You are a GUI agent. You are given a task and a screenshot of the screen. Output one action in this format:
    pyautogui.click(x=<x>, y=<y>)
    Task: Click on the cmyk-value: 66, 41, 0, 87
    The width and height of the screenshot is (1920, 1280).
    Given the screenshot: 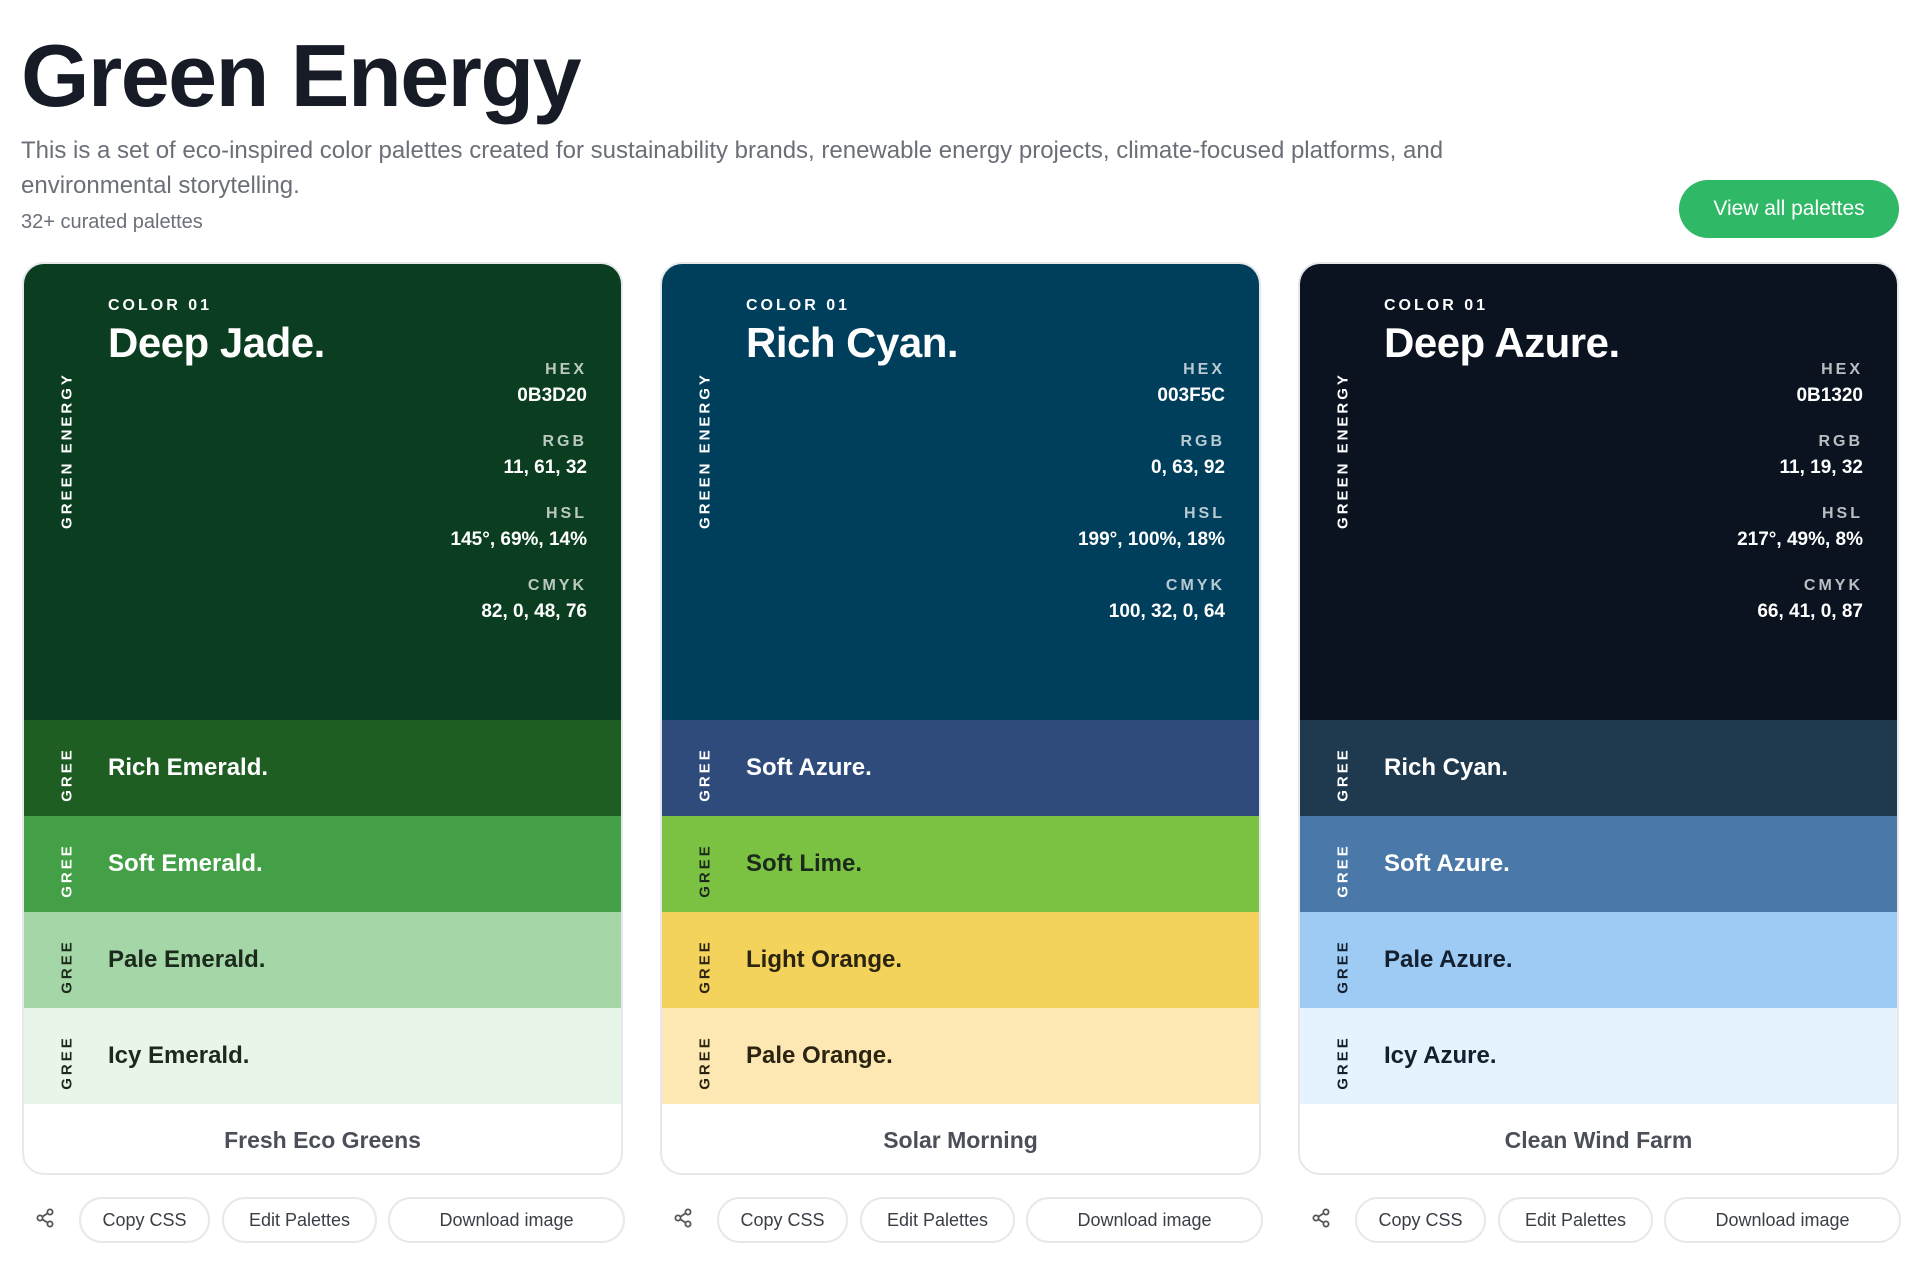 What is the action you would take?
    pyautogui.click(x=1810, y=611)
    